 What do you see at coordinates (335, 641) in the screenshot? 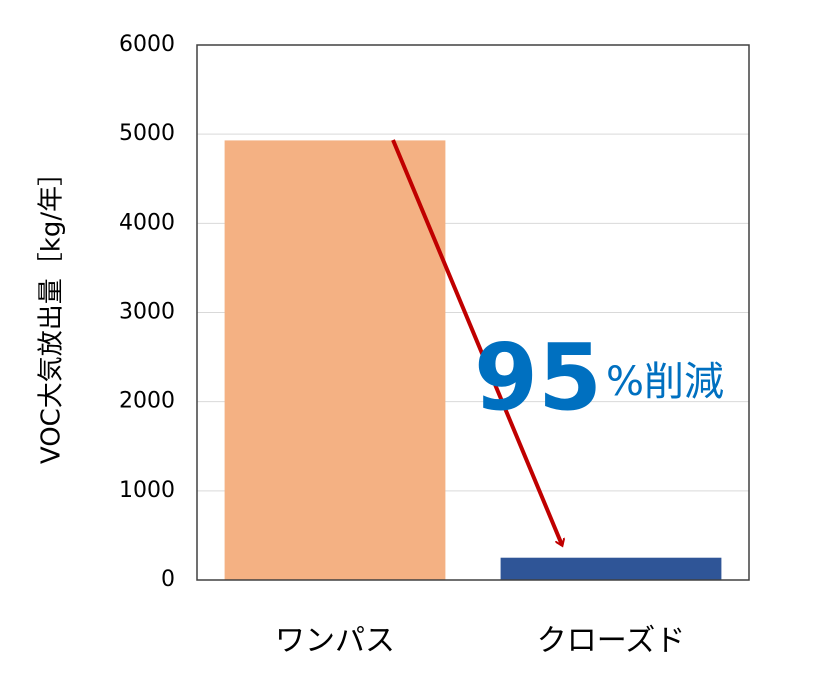
I see `x-tick-label: ワンパス` at bounding box center [335, 641].